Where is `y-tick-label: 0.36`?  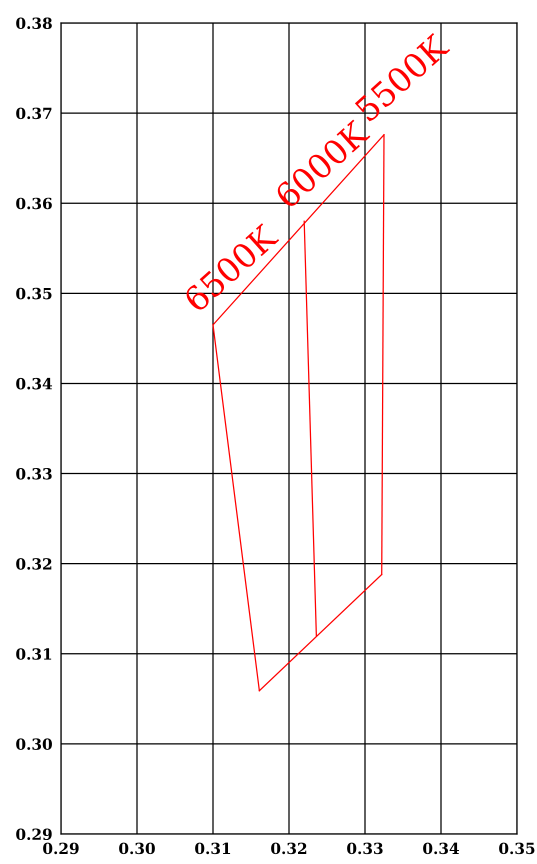
y-tick-label: 0.36 is located at coordinates (34, 204).